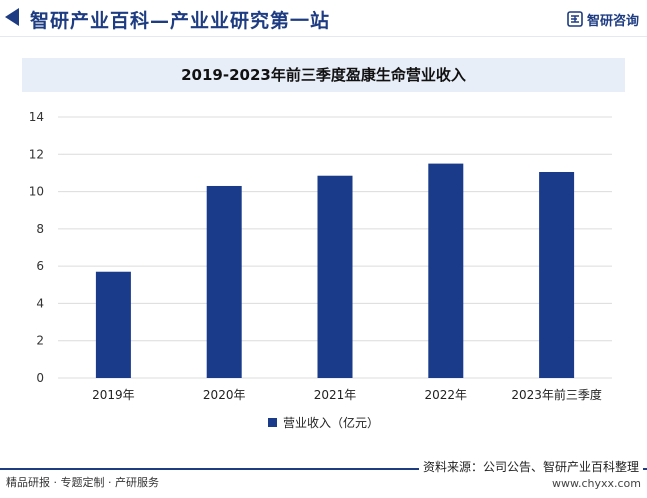 The image size is (647, 498). Describe the element at coordinates (40, 378) in the screenshot. I see `y-tick-label: 0` at that location.